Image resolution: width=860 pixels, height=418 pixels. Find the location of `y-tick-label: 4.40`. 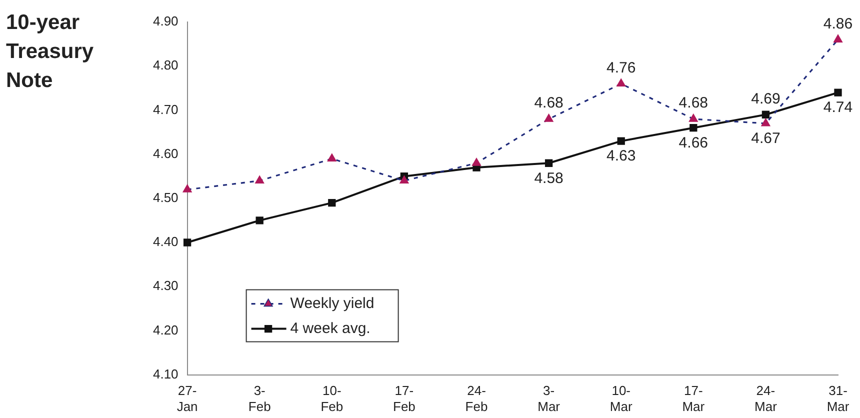

y-tick-label: 4.40 is located at coordinates (165, 242).